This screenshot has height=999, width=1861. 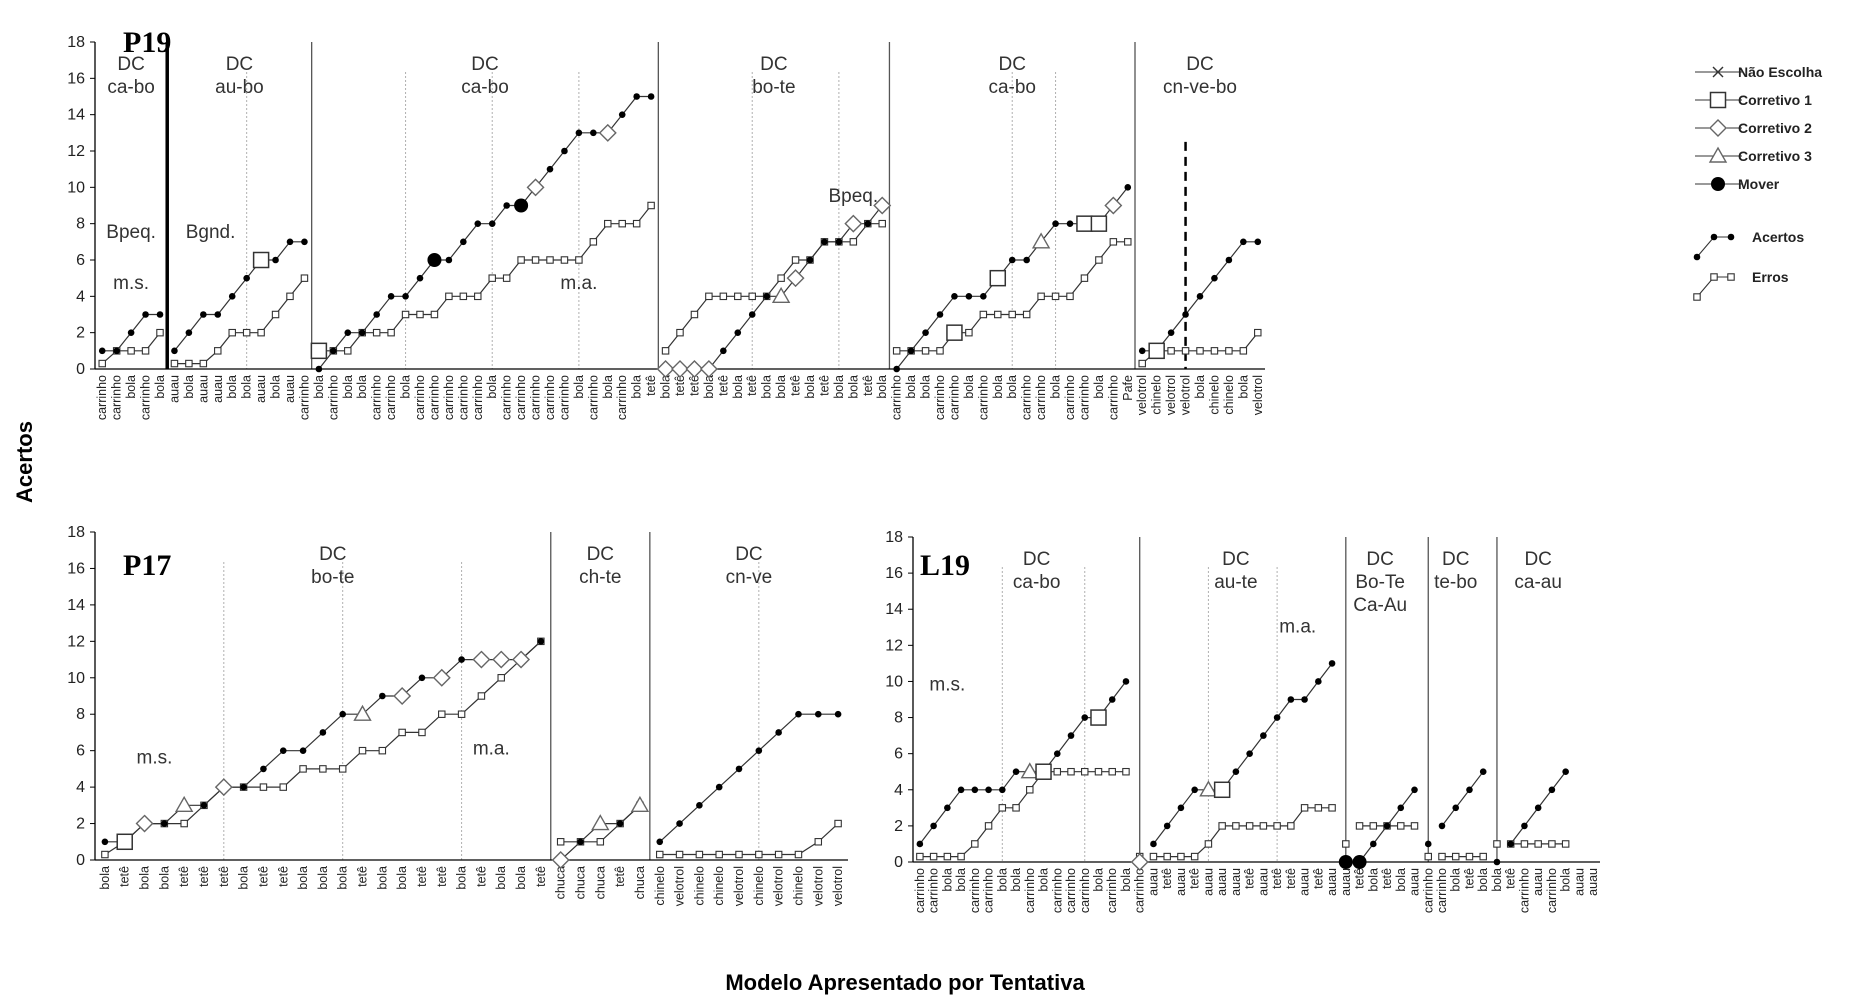 I want to click on y-tick-label-4: 4, so click(x=80, y=787).